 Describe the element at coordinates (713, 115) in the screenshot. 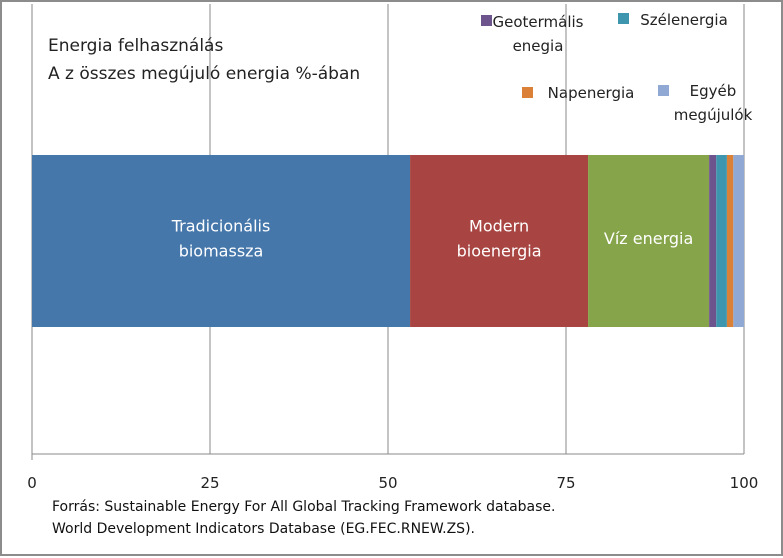

I see `legend-label: megújulók` at that location.